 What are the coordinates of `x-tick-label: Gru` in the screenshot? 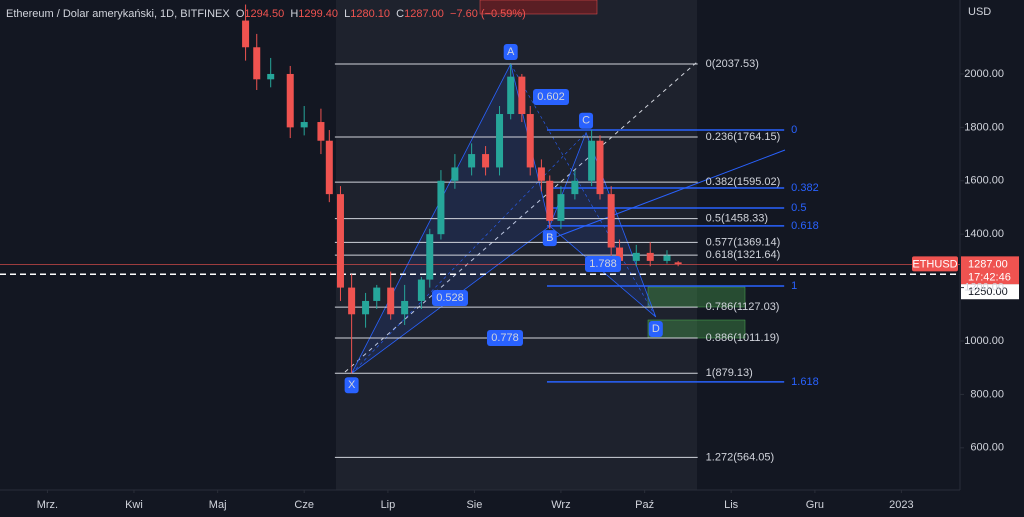 It's located at (815, 505).